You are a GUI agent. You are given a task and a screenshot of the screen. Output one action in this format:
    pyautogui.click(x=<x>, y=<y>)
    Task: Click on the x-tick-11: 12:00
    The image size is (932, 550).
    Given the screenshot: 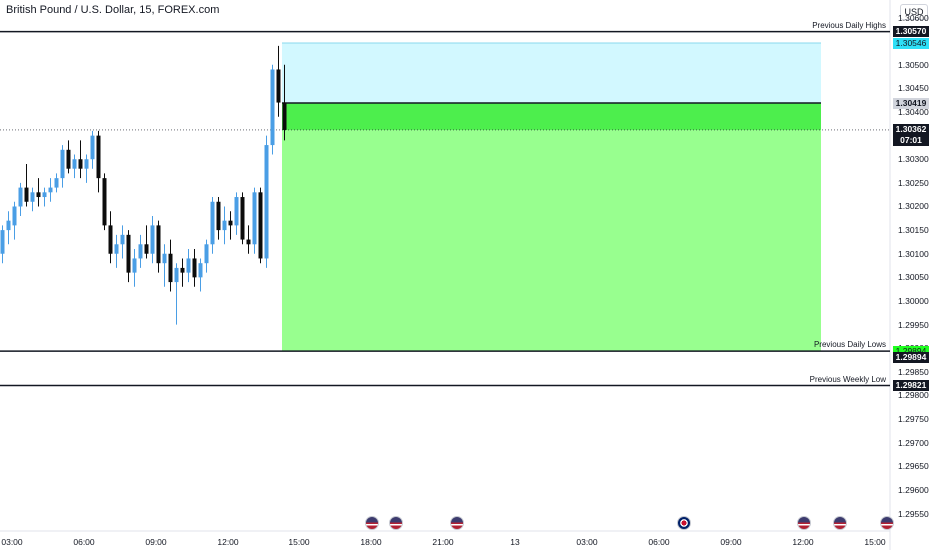 What is the action you would take?
    pyautogui.click(x=803, y=542)
    